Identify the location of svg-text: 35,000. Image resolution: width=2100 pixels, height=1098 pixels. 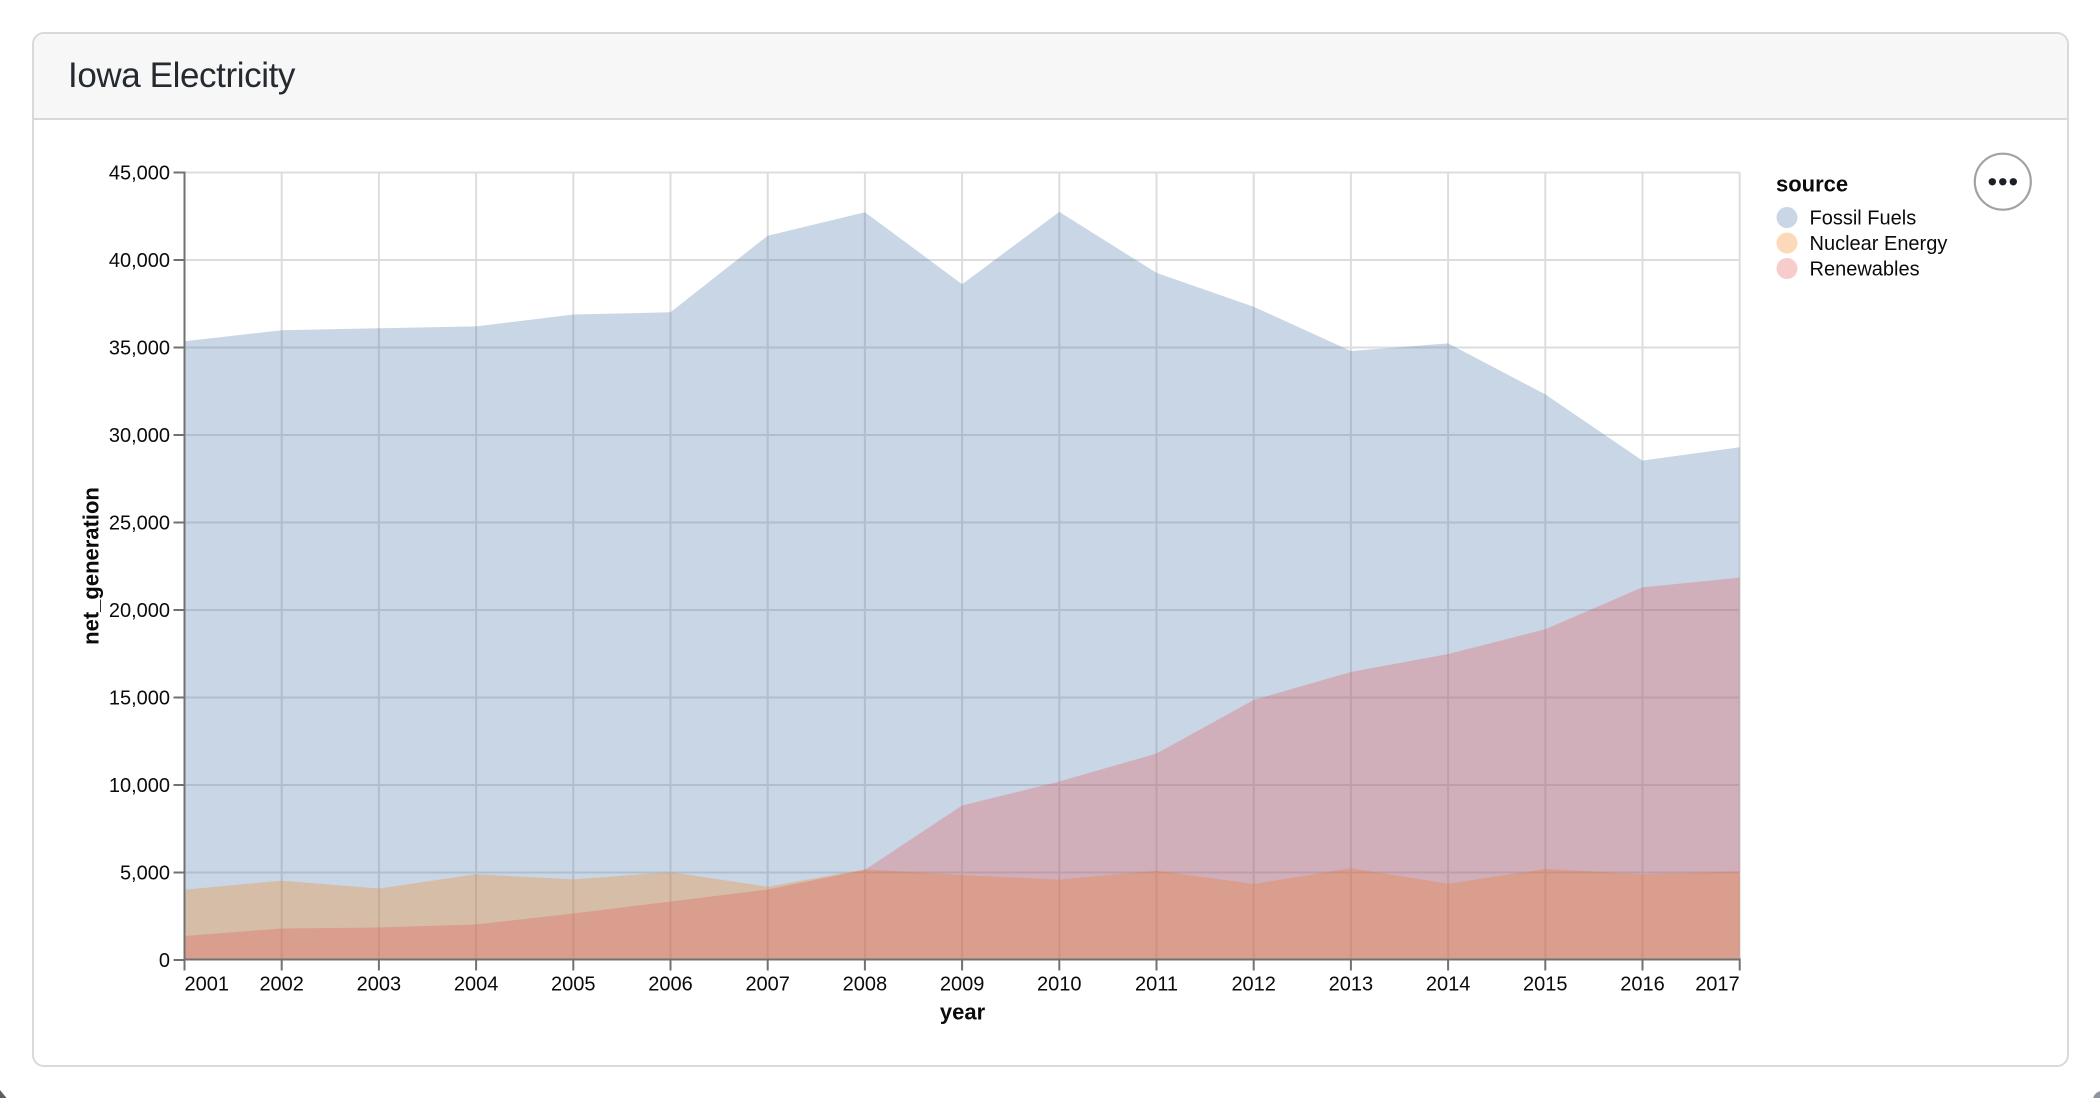
(139, 349).